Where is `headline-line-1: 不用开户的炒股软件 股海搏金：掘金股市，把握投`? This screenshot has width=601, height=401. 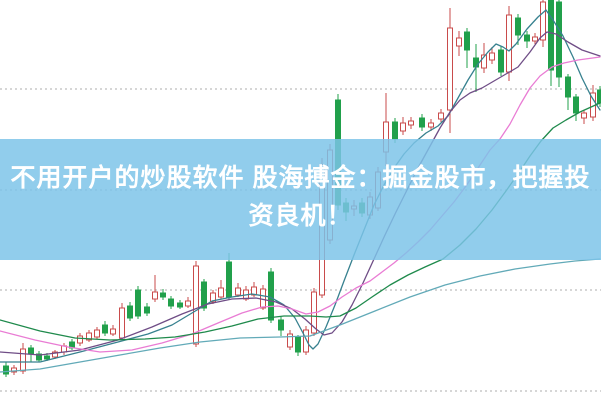
headline-line-1: 不用开户的炒股软件 股海搏金：掘金股市，把握投 is located at coordinates (300, 178).